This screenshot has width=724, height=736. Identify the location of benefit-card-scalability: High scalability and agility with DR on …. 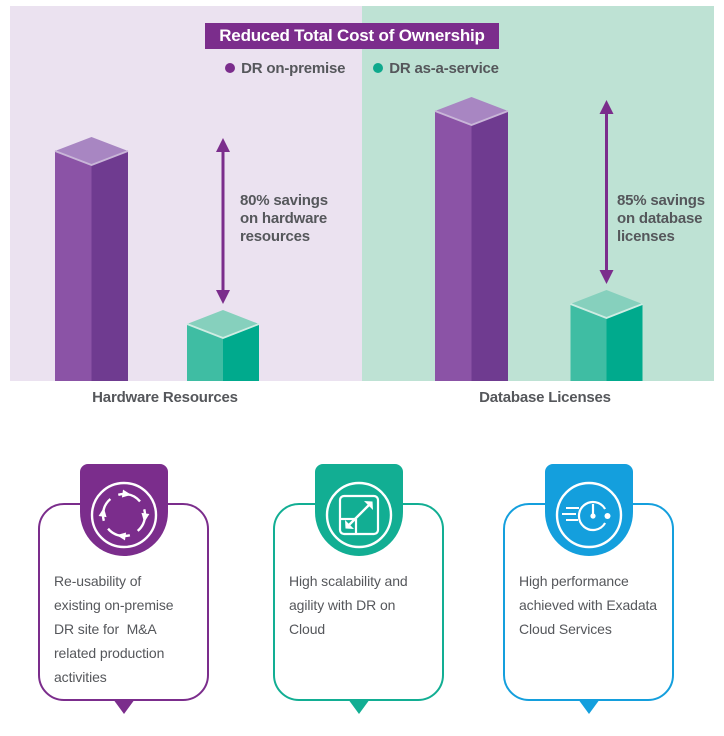
(358, 589).